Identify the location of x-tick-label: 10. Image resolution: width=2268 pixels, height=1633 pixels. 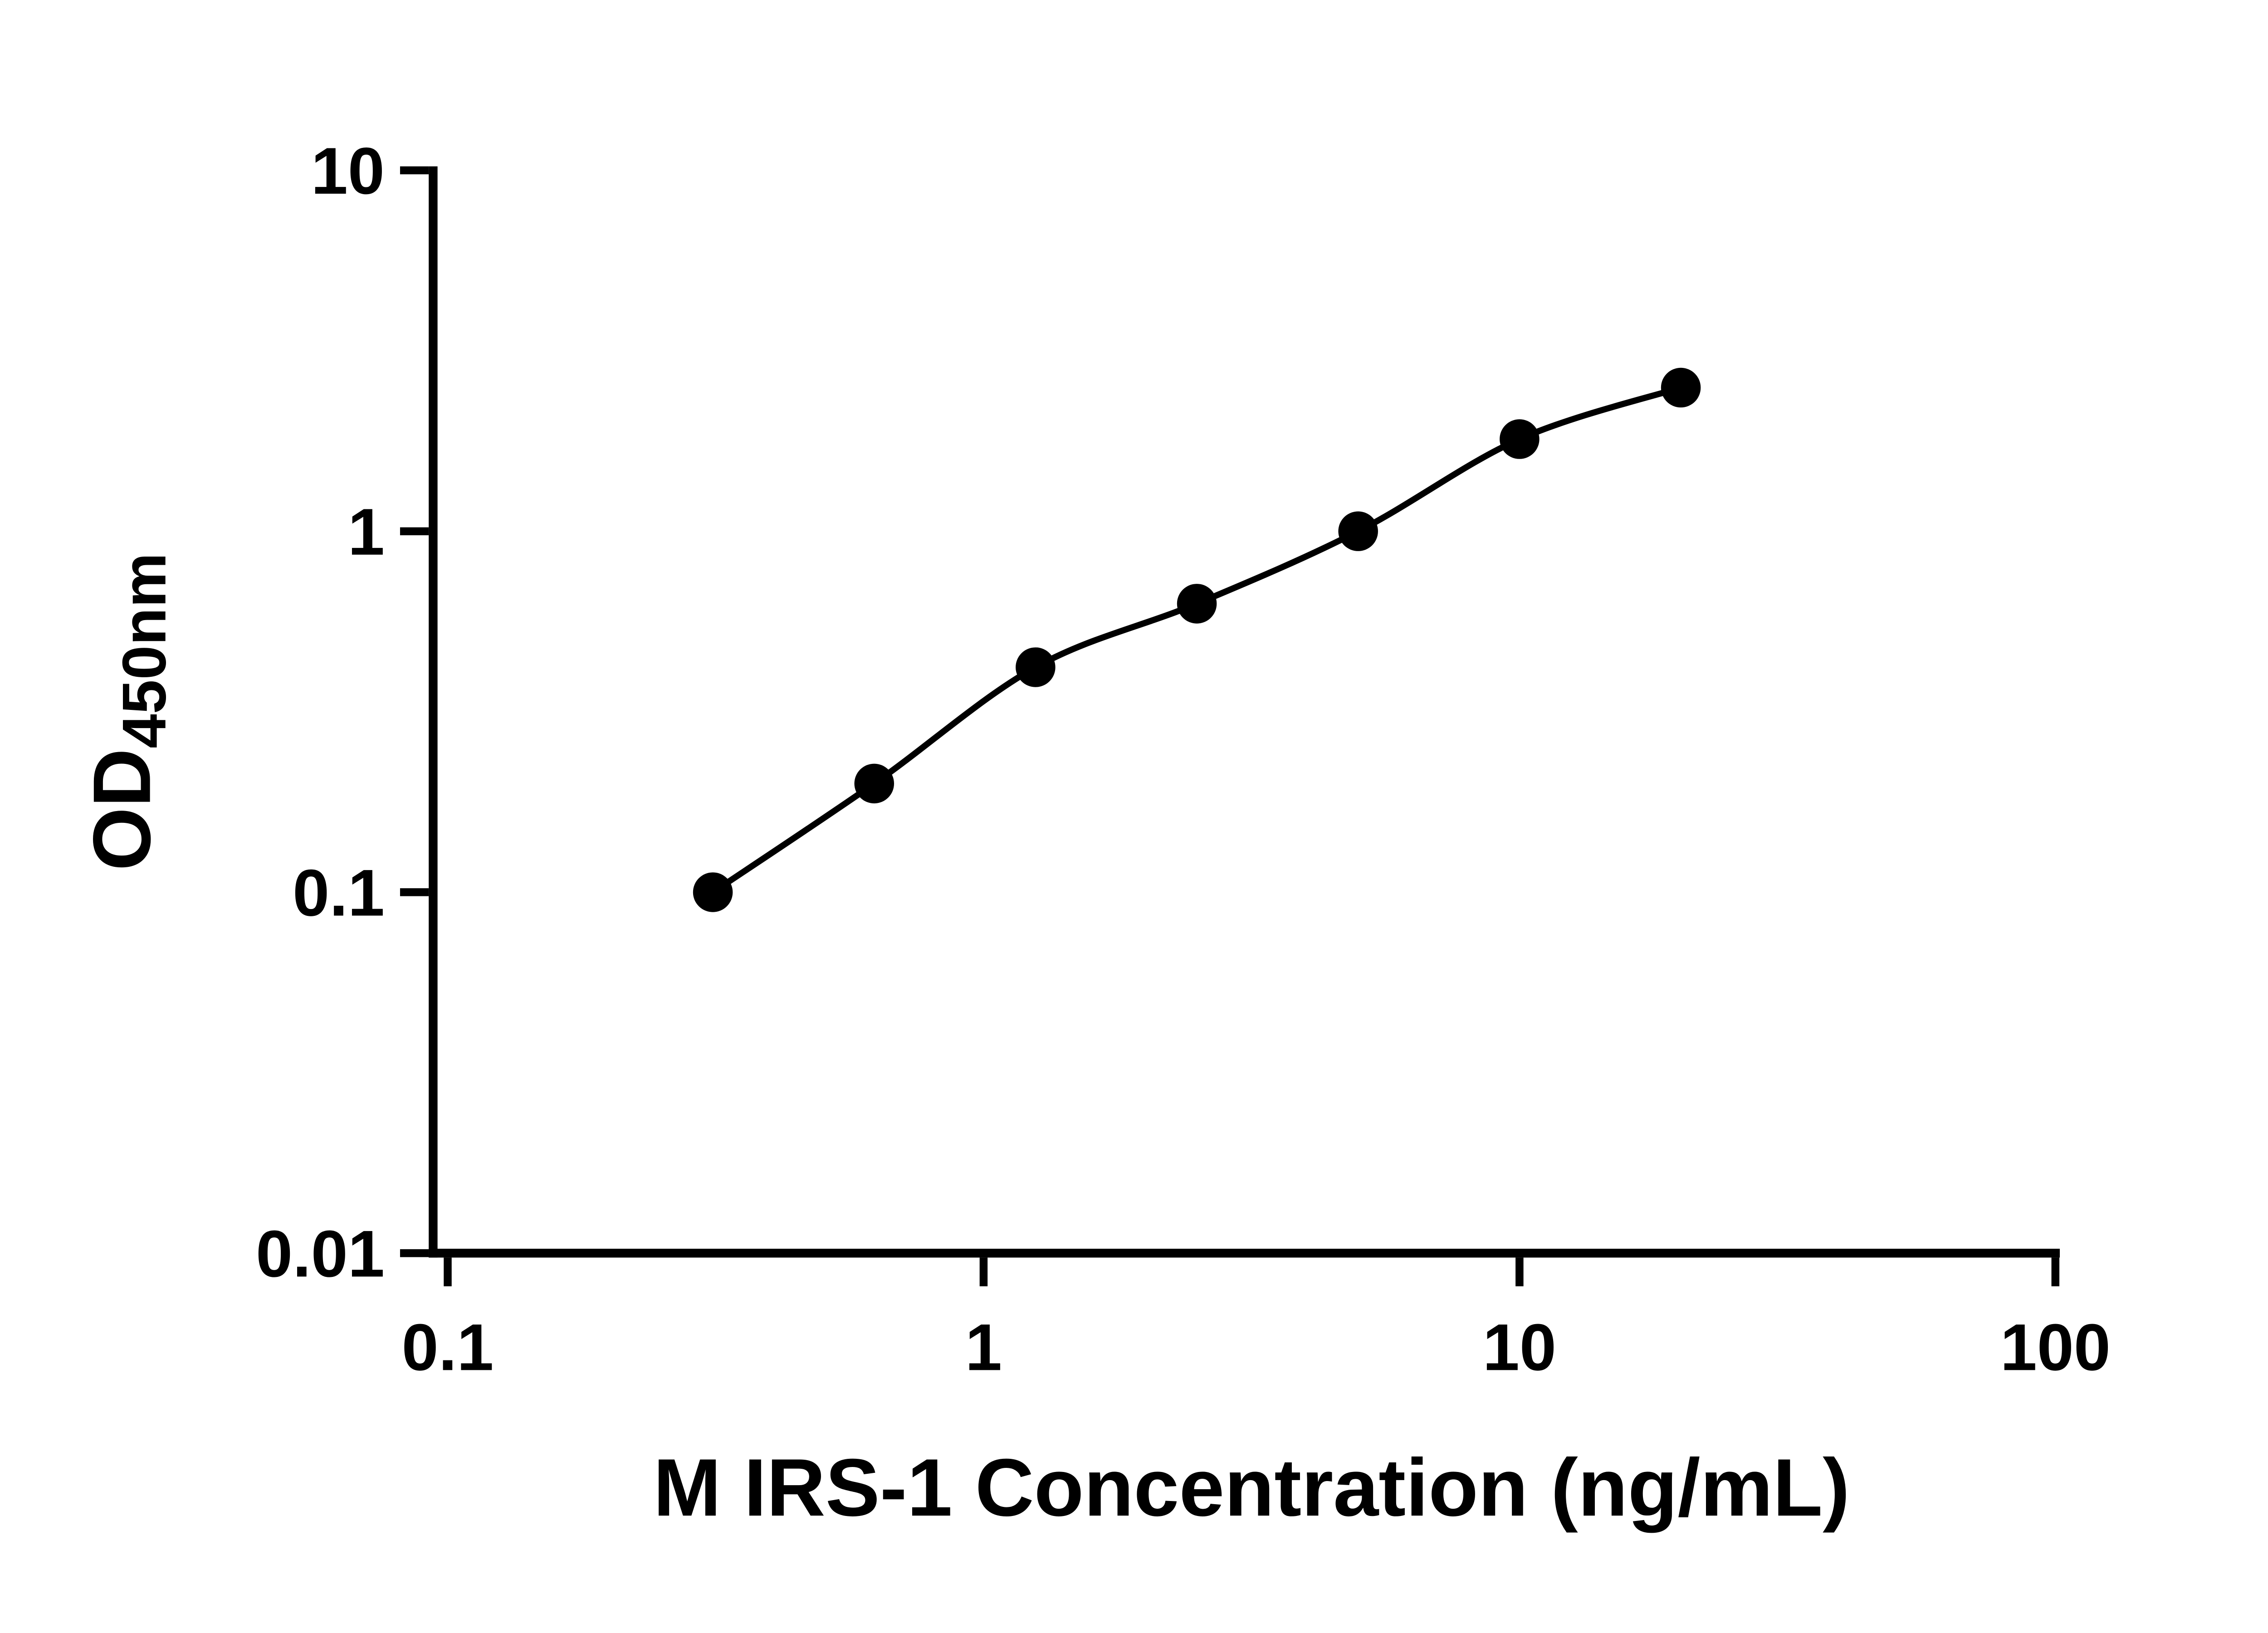
(1519, 1347).